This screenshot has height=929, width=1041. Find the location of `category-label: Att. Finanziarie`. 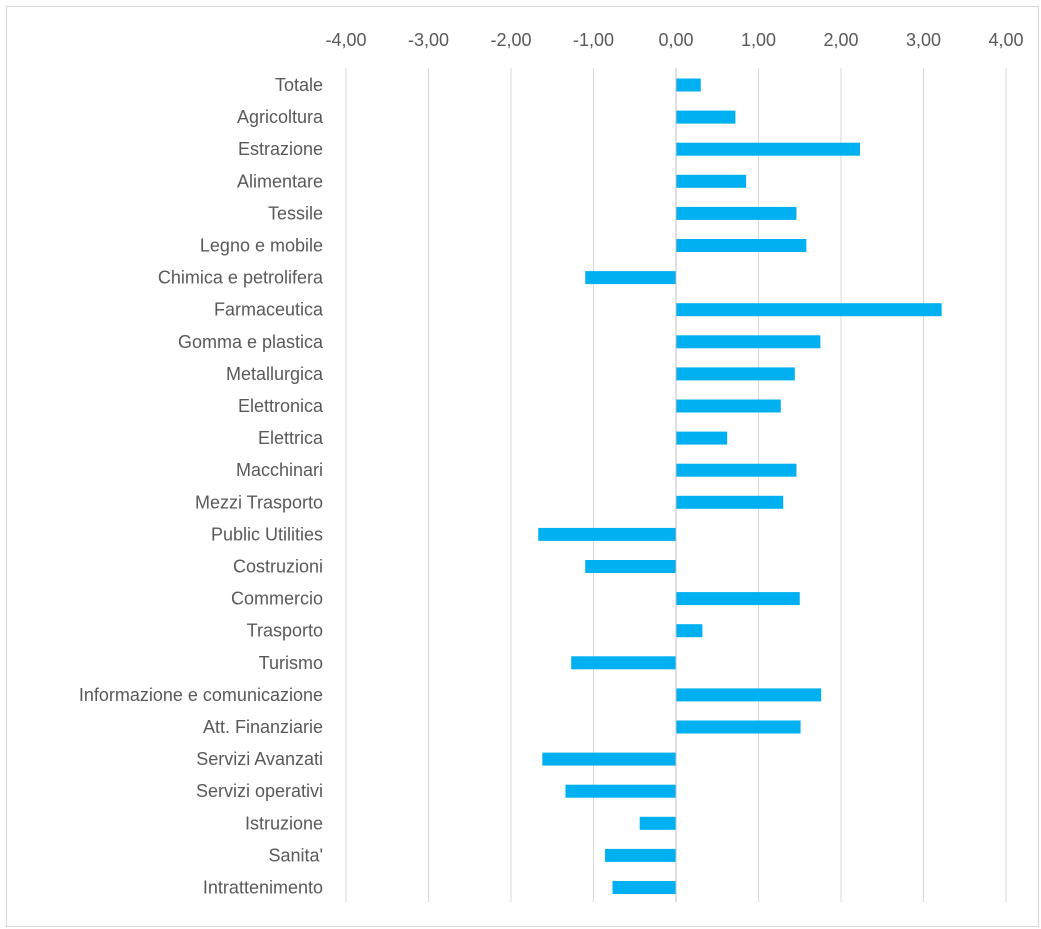

category-label: Att. Finanziarie is located at coordinates (263, 727).